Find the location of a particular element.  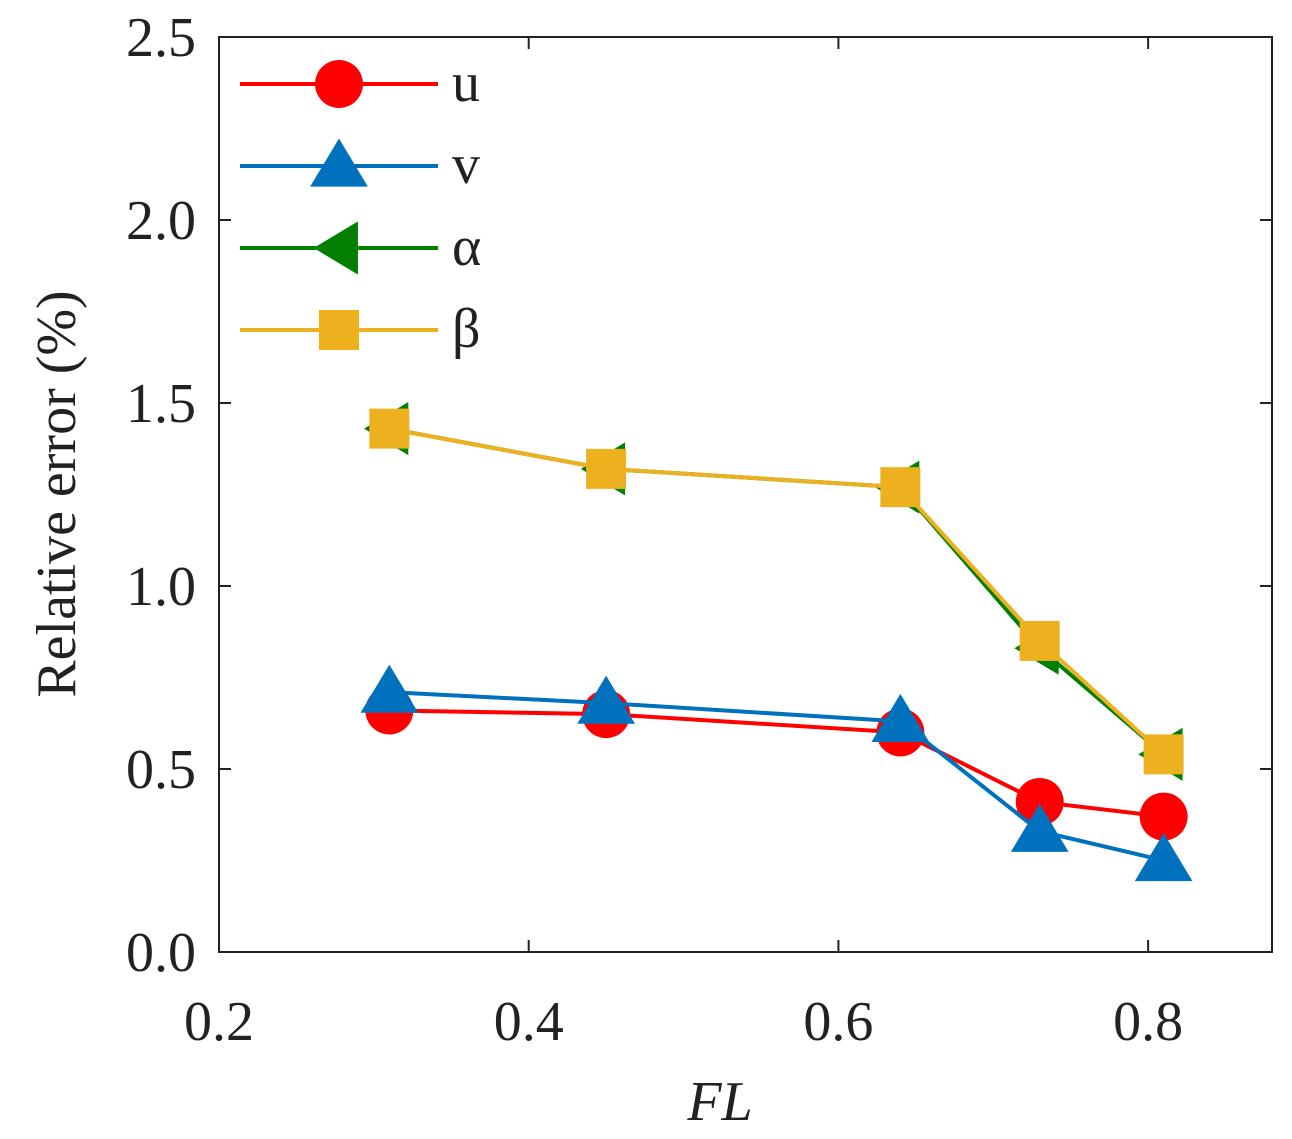

legend-entry: v is located at coordinates (360, 165).